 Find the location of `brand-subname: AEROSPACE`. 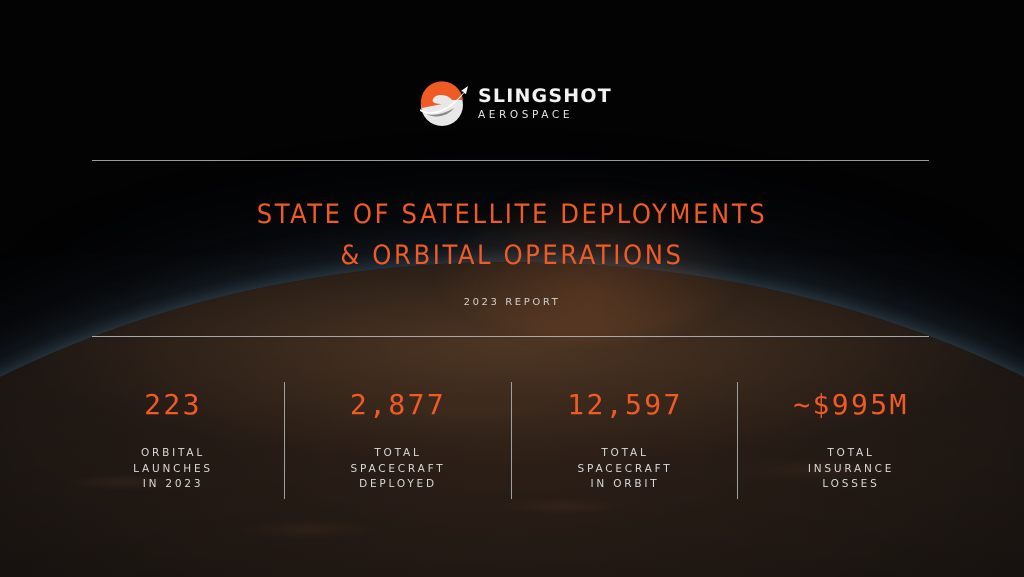

brand-subname: AEROSPACE is located at coordinates (526, 115).